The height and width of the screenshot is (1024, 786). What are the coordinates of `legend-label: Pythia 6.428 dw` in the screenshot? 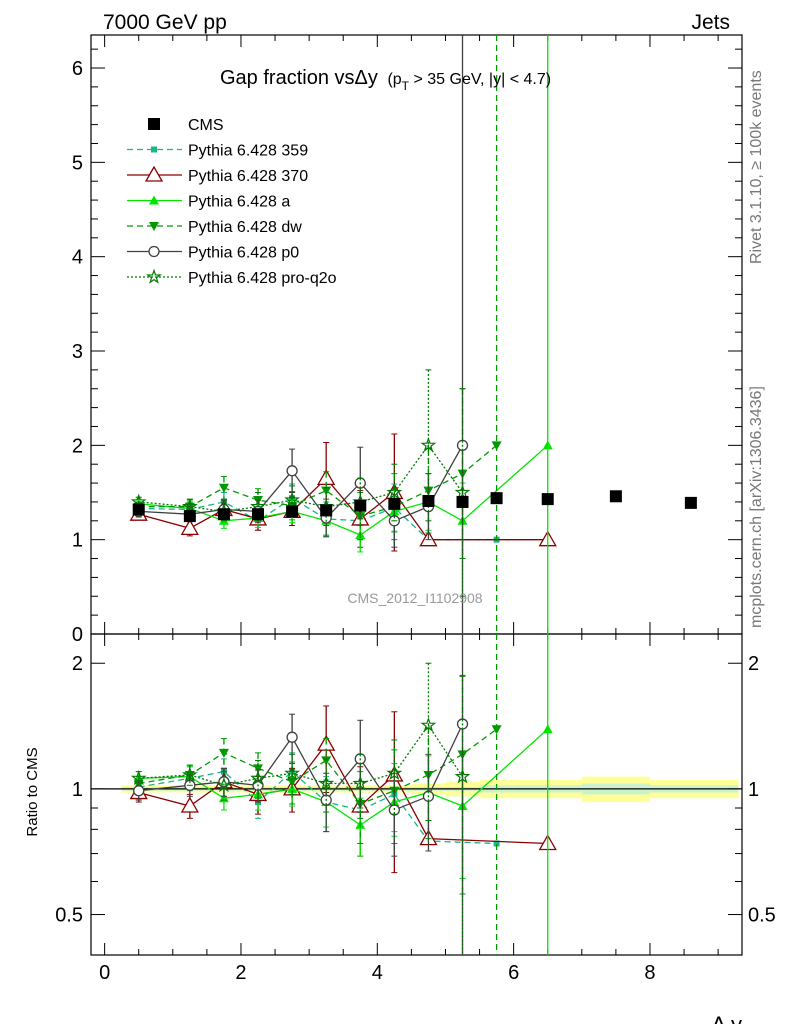 It's located at (245, 227).